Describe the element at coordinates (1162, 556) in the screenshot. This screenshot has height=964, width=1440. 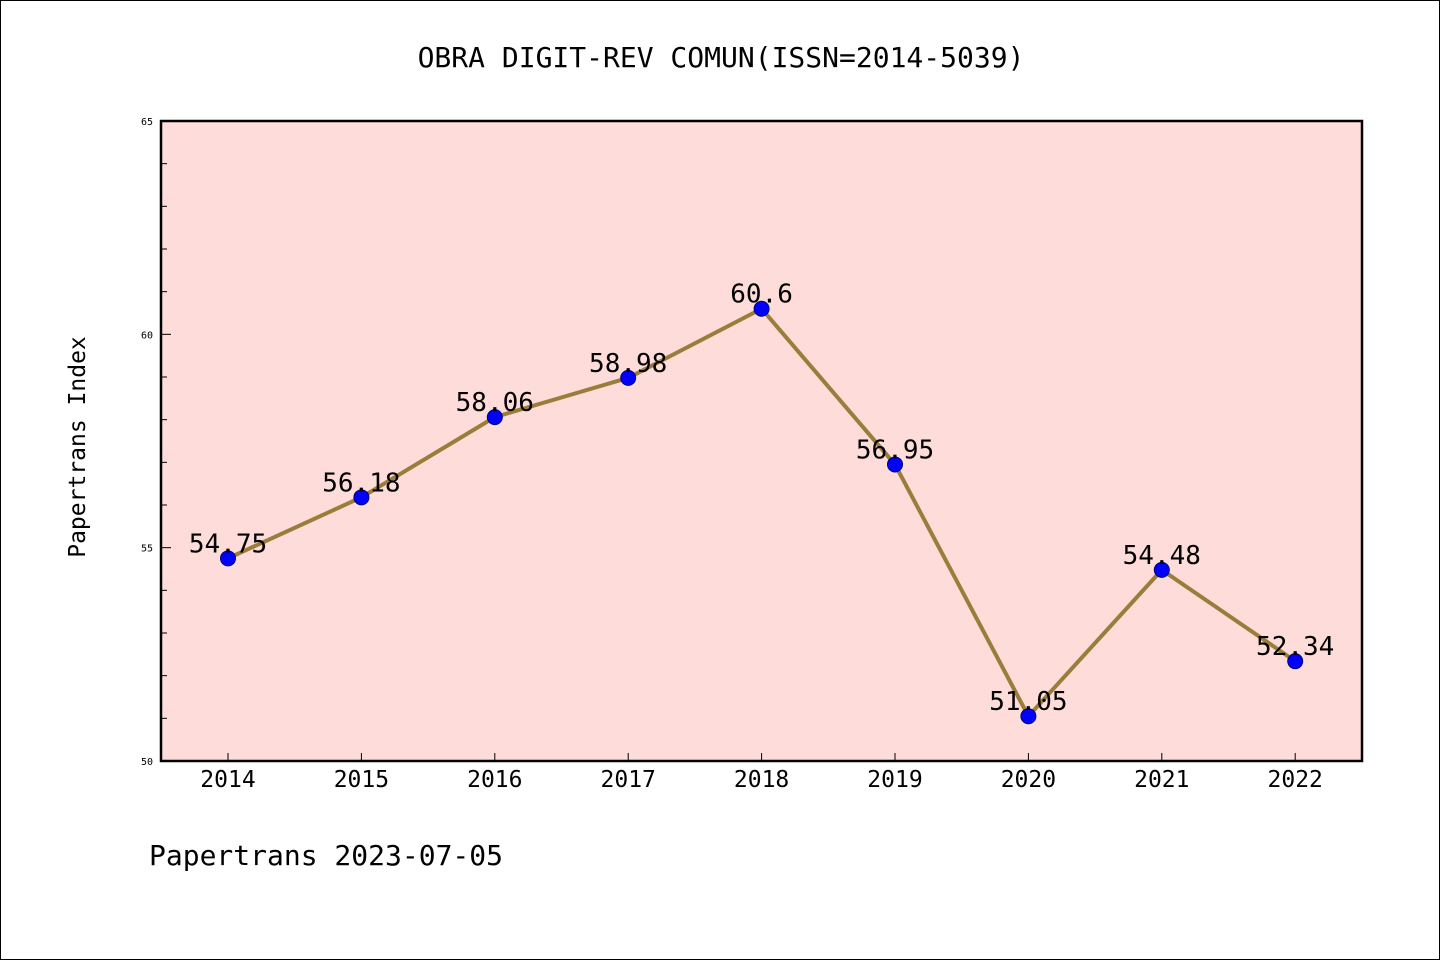
I see `data-label: 54.48` at that location.